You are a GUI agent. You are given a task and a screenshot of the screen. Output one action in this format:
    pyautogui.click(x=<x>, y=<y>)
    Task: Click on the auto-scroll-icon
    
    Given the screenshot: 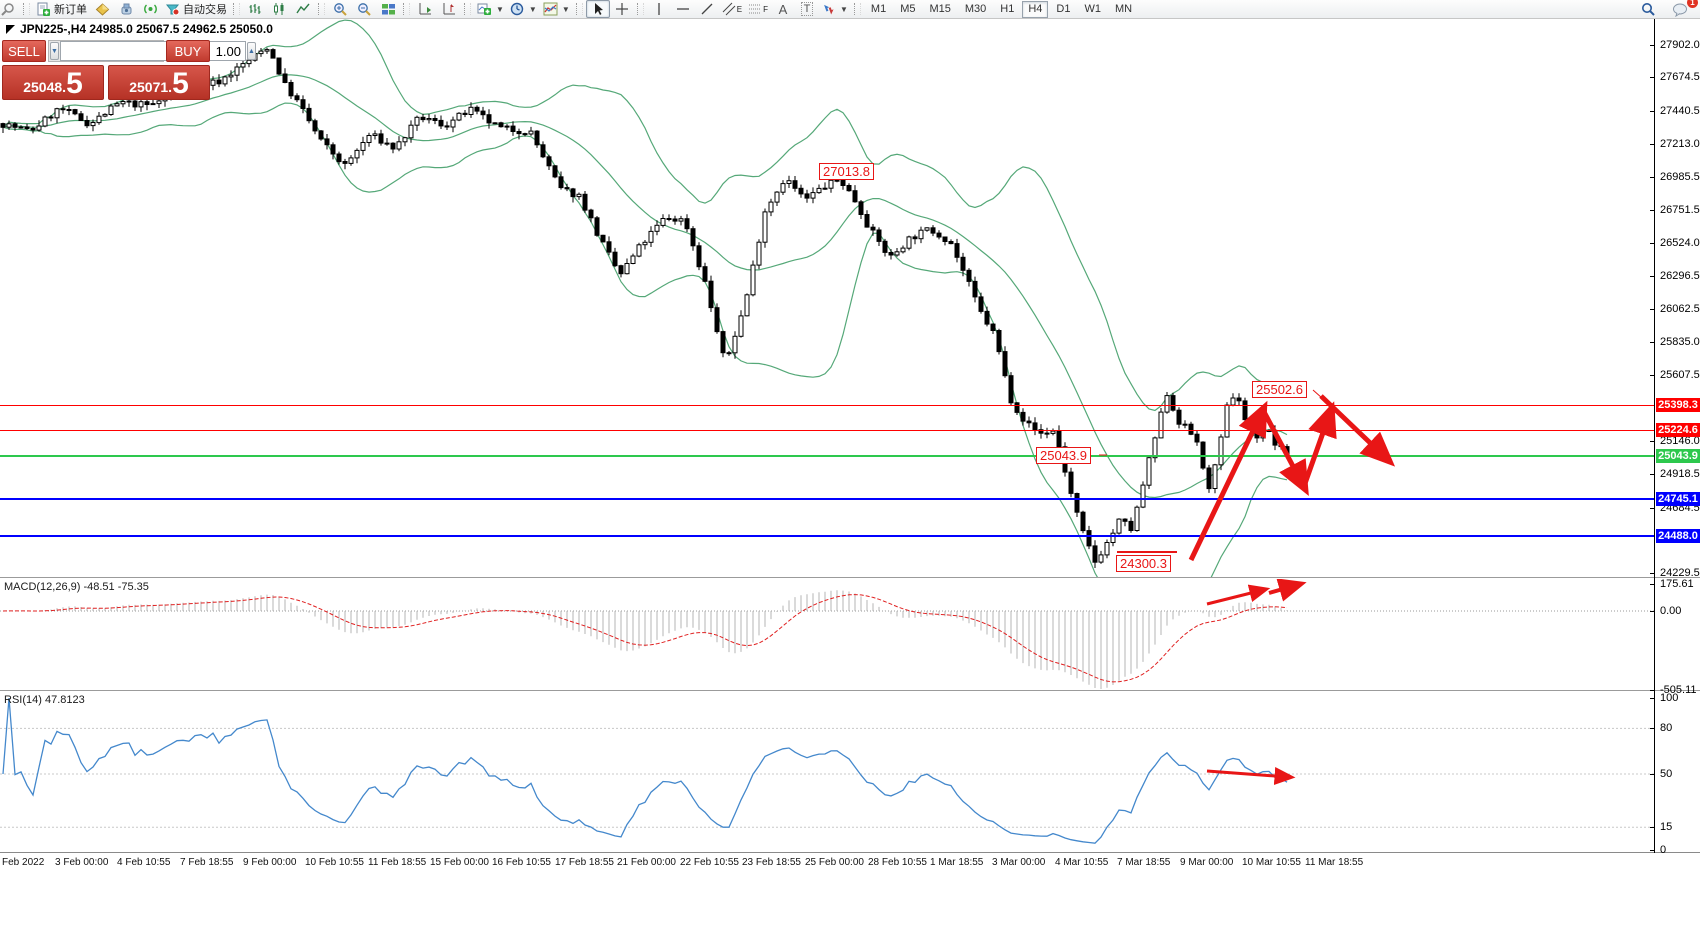 What is the action you would take?
    pyautogui.click(x=425, y=9)
    